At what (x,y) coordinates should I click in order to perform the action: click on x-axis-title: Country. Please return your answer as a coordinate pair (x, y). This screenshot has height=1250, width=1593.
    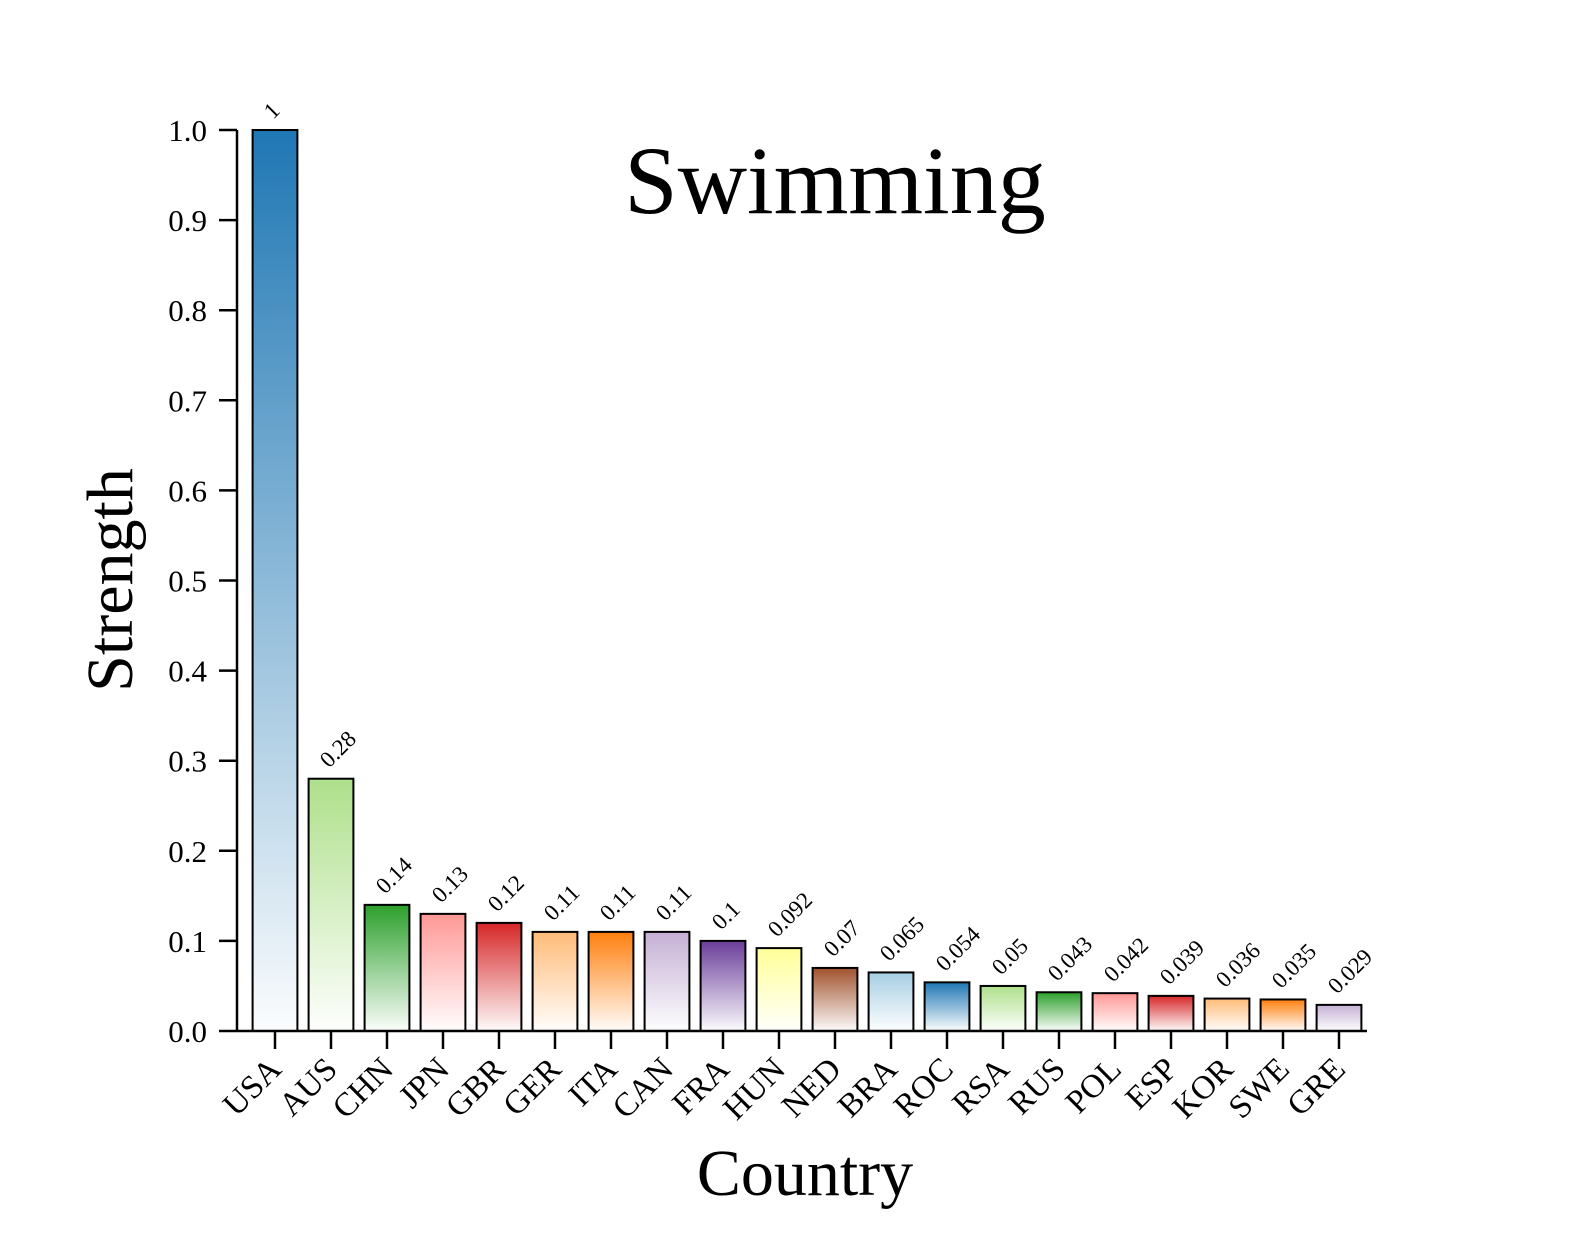
    Looking at the image, I should click on (805, 1173).